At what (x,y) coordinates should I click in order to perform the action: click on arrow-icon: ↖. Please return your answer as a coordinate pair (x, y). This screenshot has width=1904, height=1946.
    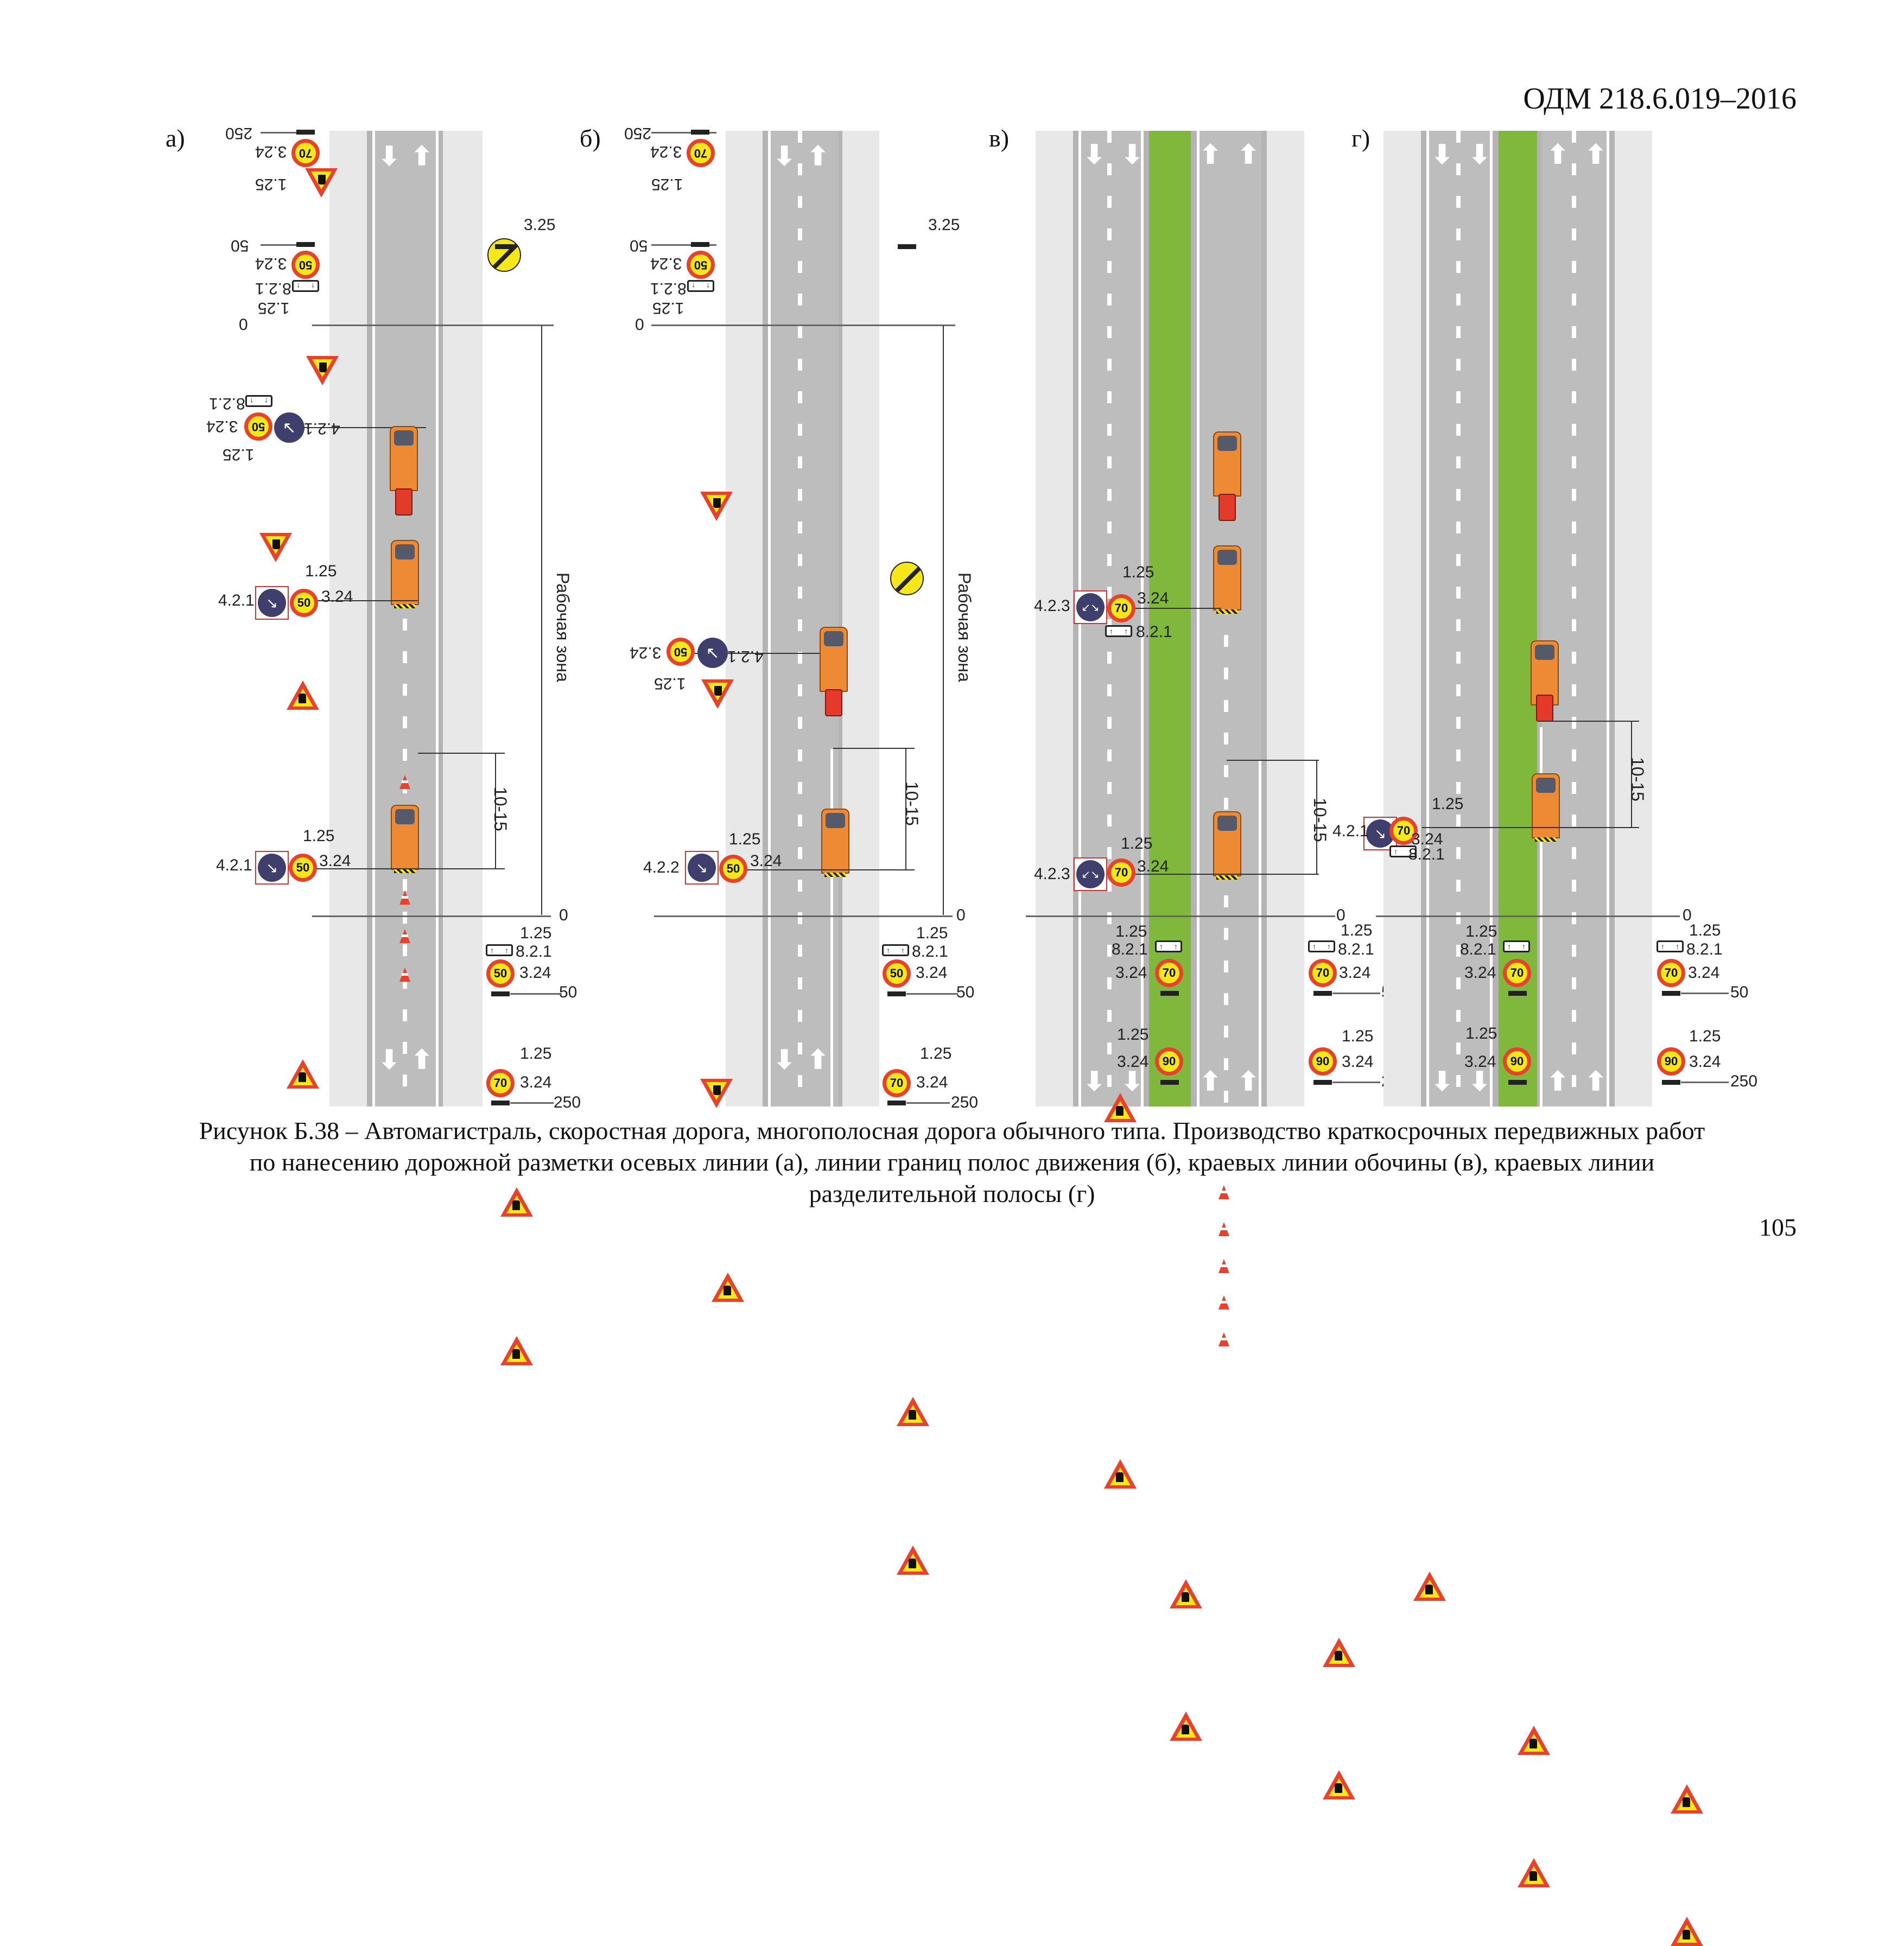
    Looking at the image, I should click on (289, 427).